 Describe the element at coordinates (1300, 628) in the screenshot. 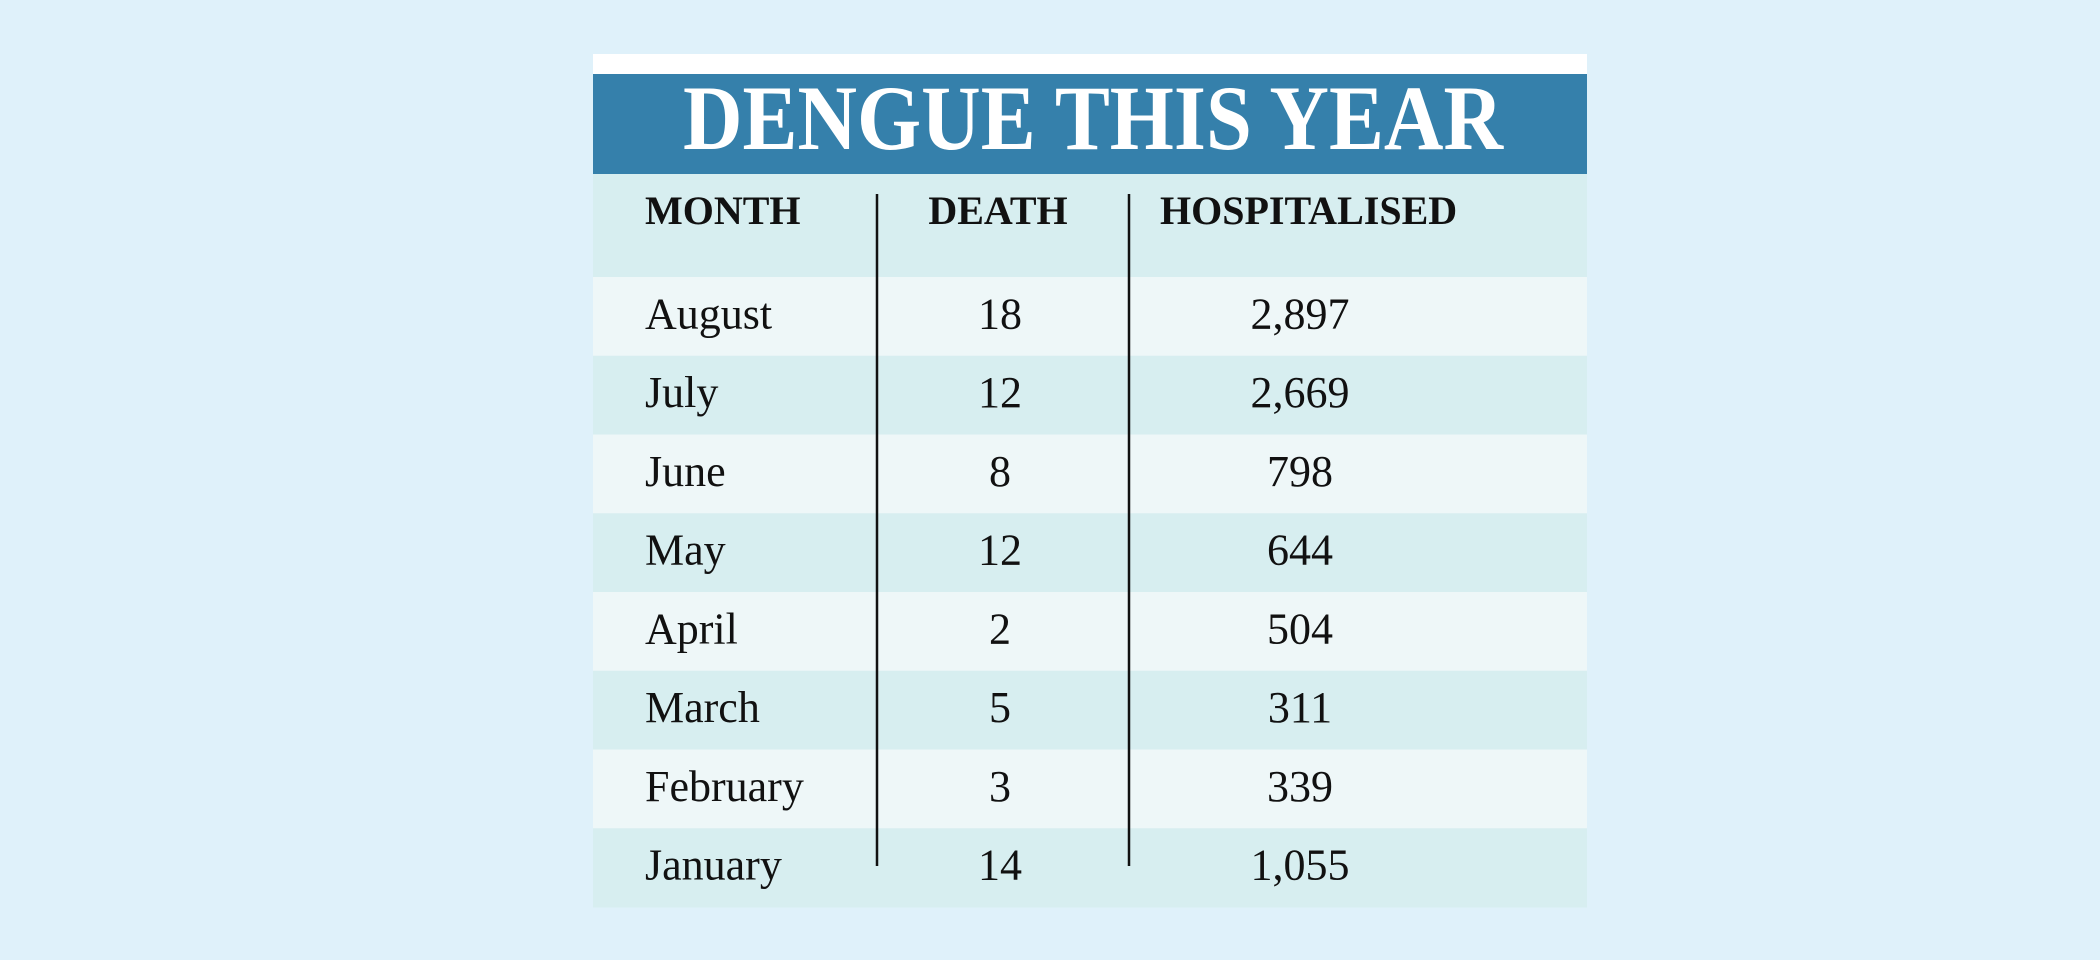

I see `table-cell: 504` at that location.